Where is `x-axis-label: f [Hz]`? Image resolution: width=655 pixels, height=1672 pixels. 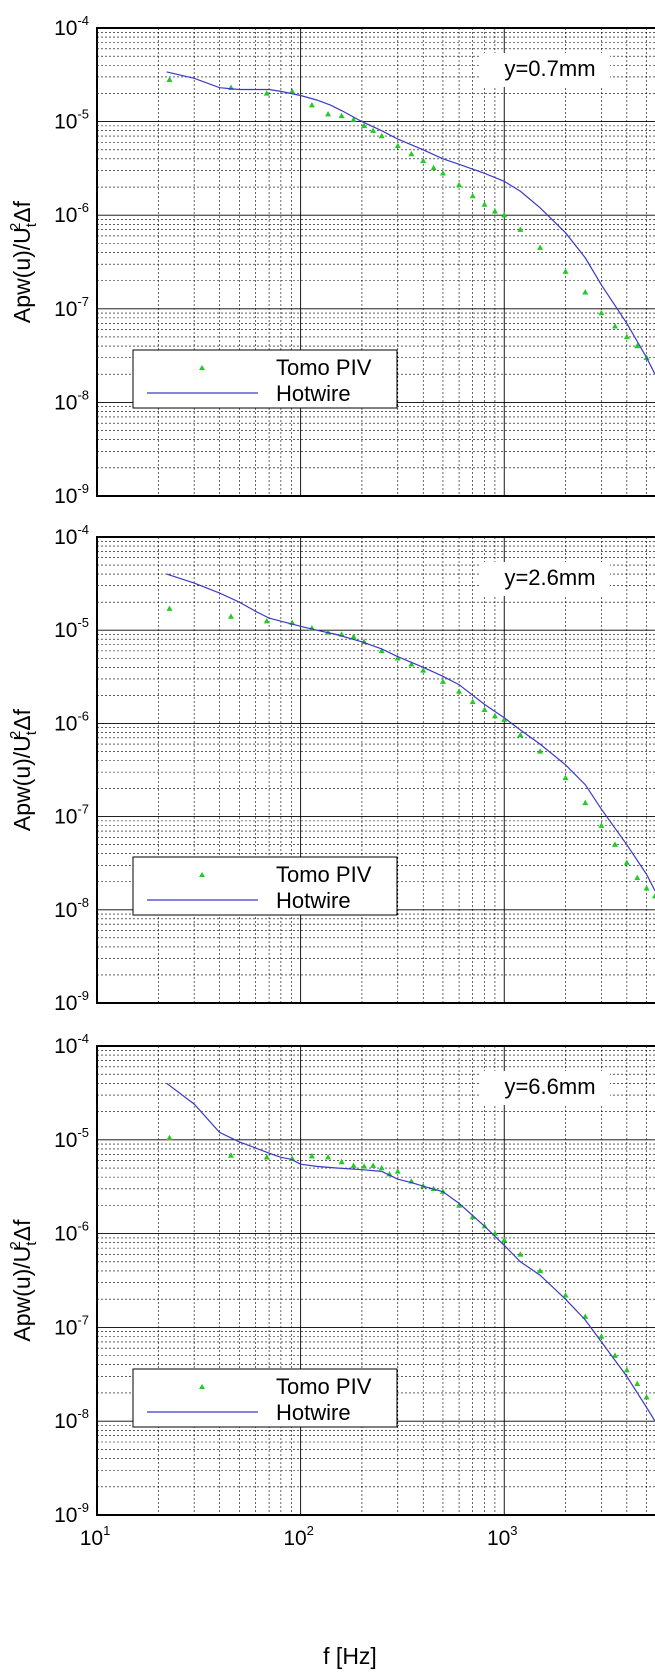
x-axis-label: f [Hz] is located at coordinates (350, 1656).